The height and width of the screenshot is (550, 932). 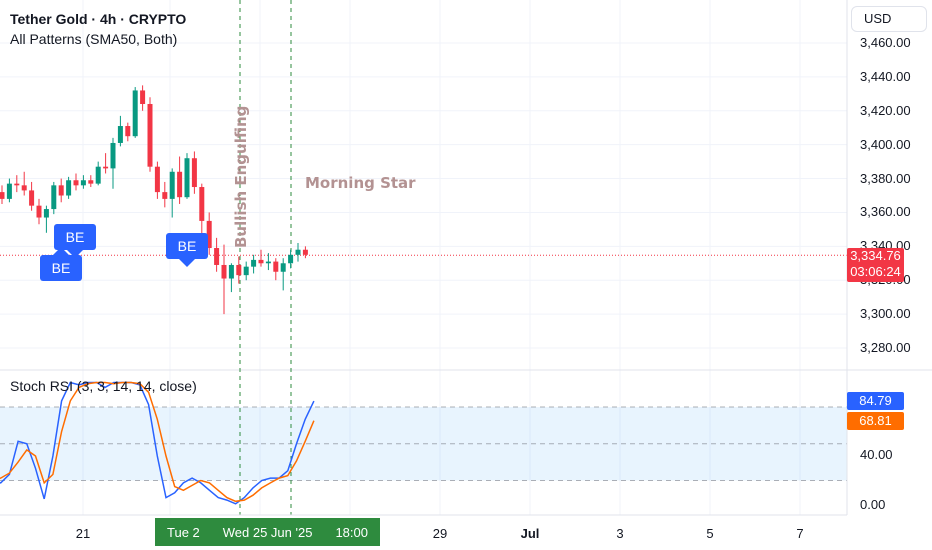 I want to click on price-tick: 3,280.00, so click(x=885, y=347).